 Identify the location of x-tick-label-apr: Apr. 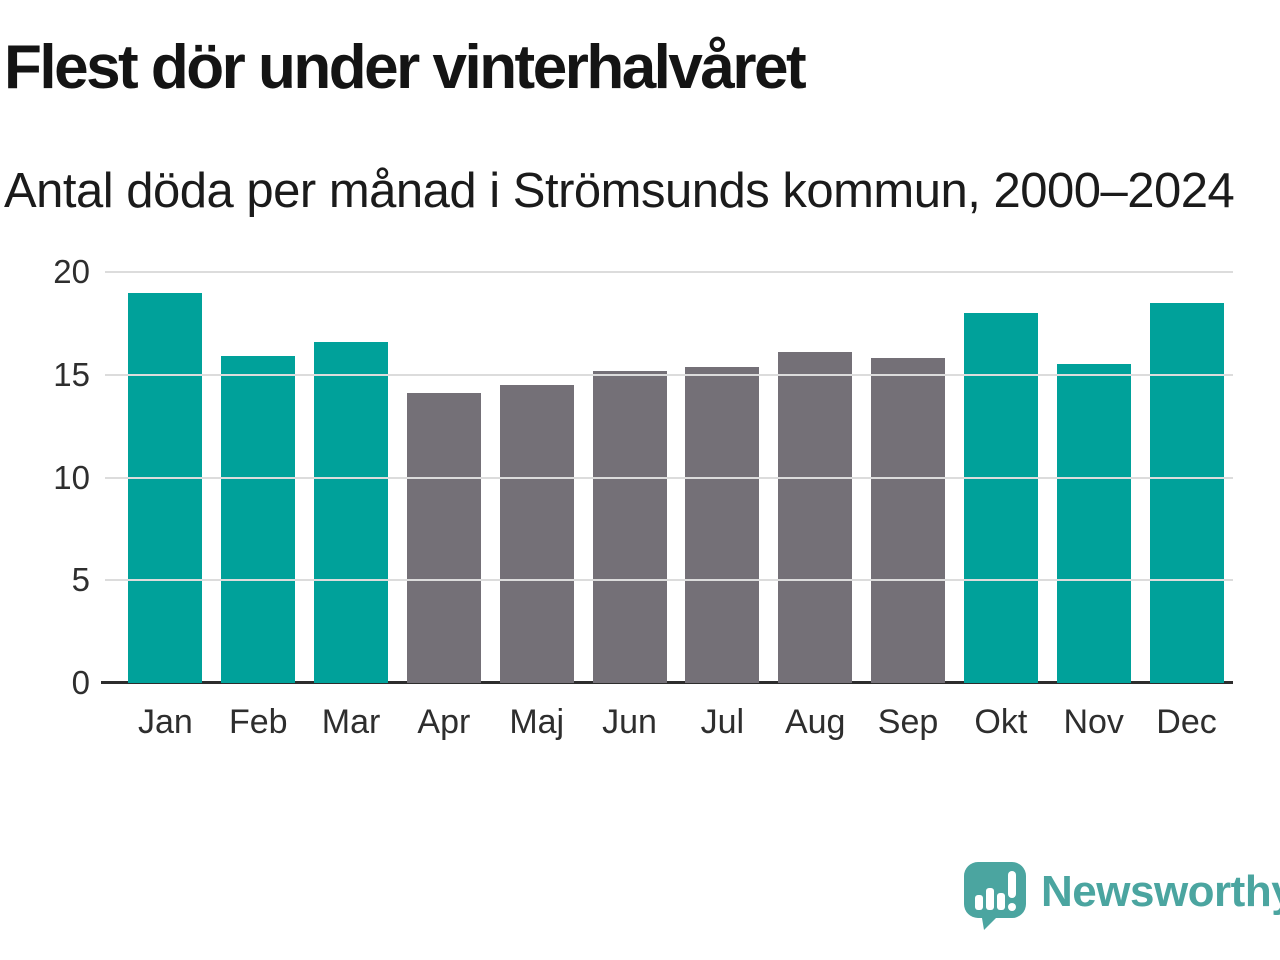
(444, 722).